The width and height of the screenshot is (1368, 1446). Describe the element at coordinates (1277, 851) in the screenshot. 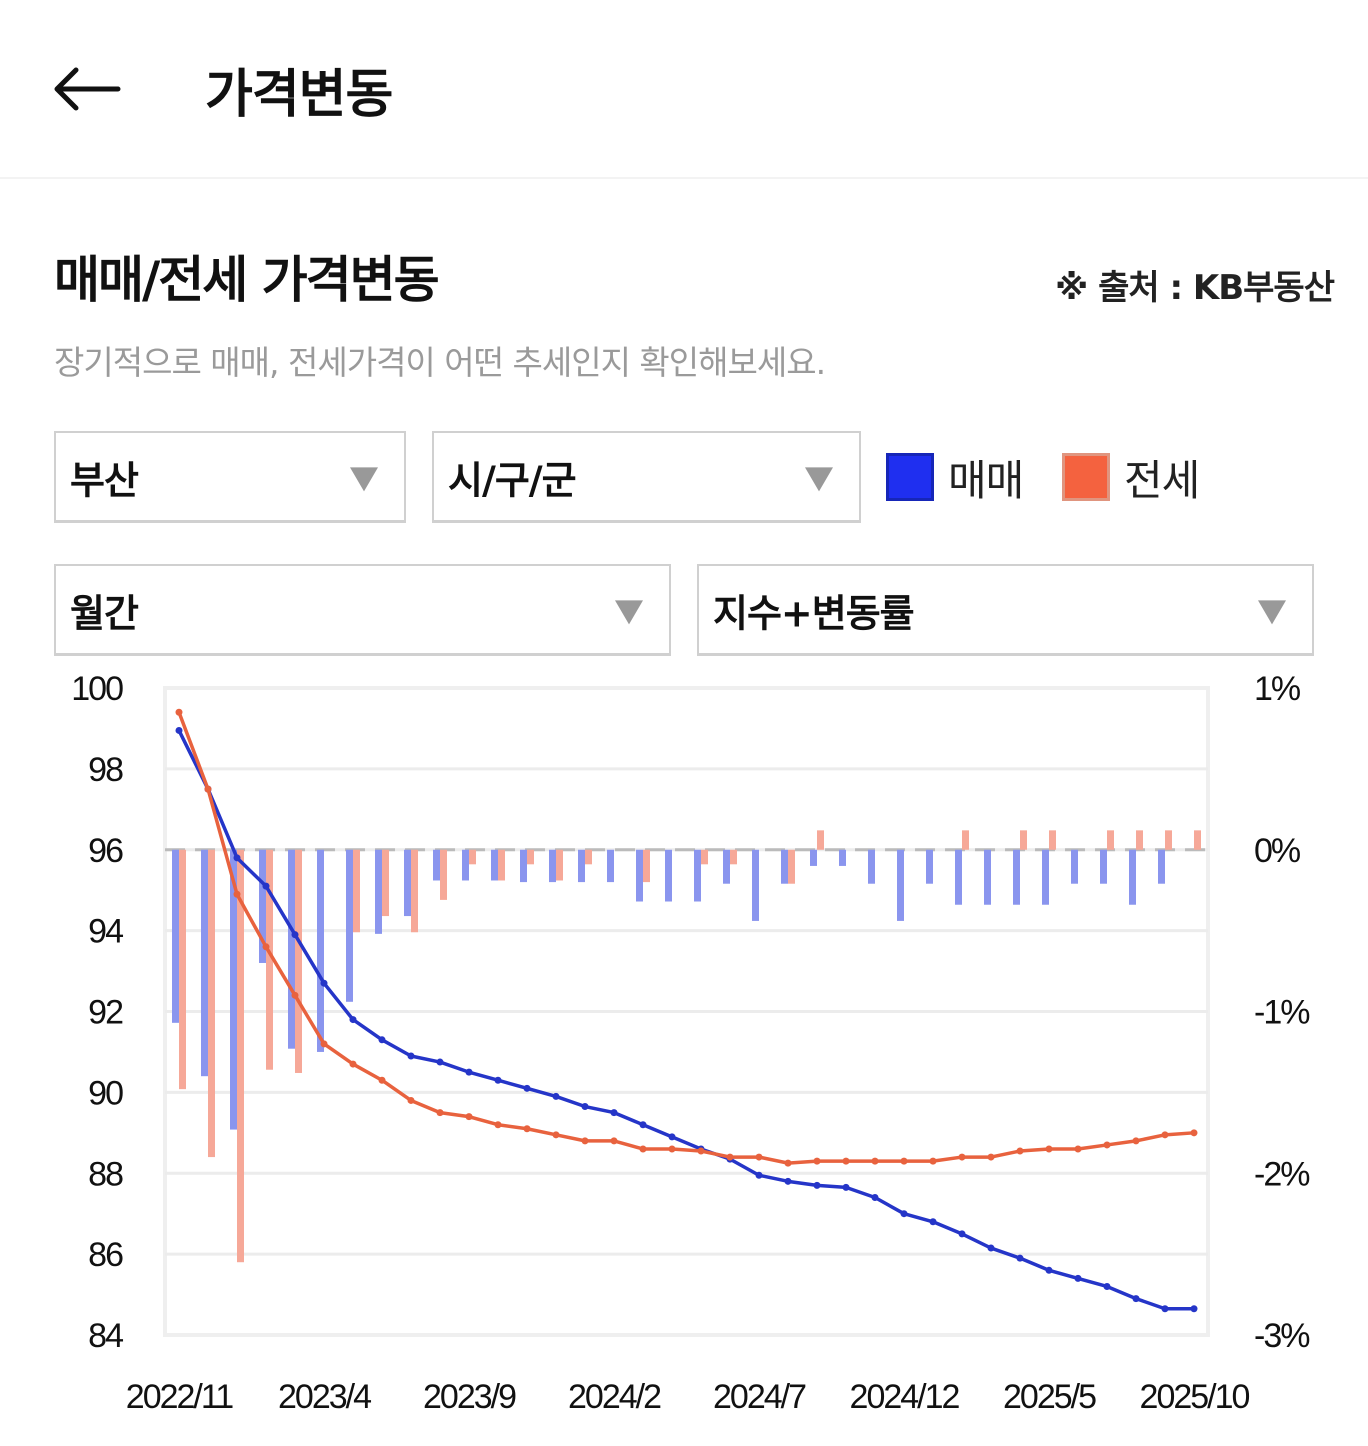

I see `right-tick-label: 0%` at that location.